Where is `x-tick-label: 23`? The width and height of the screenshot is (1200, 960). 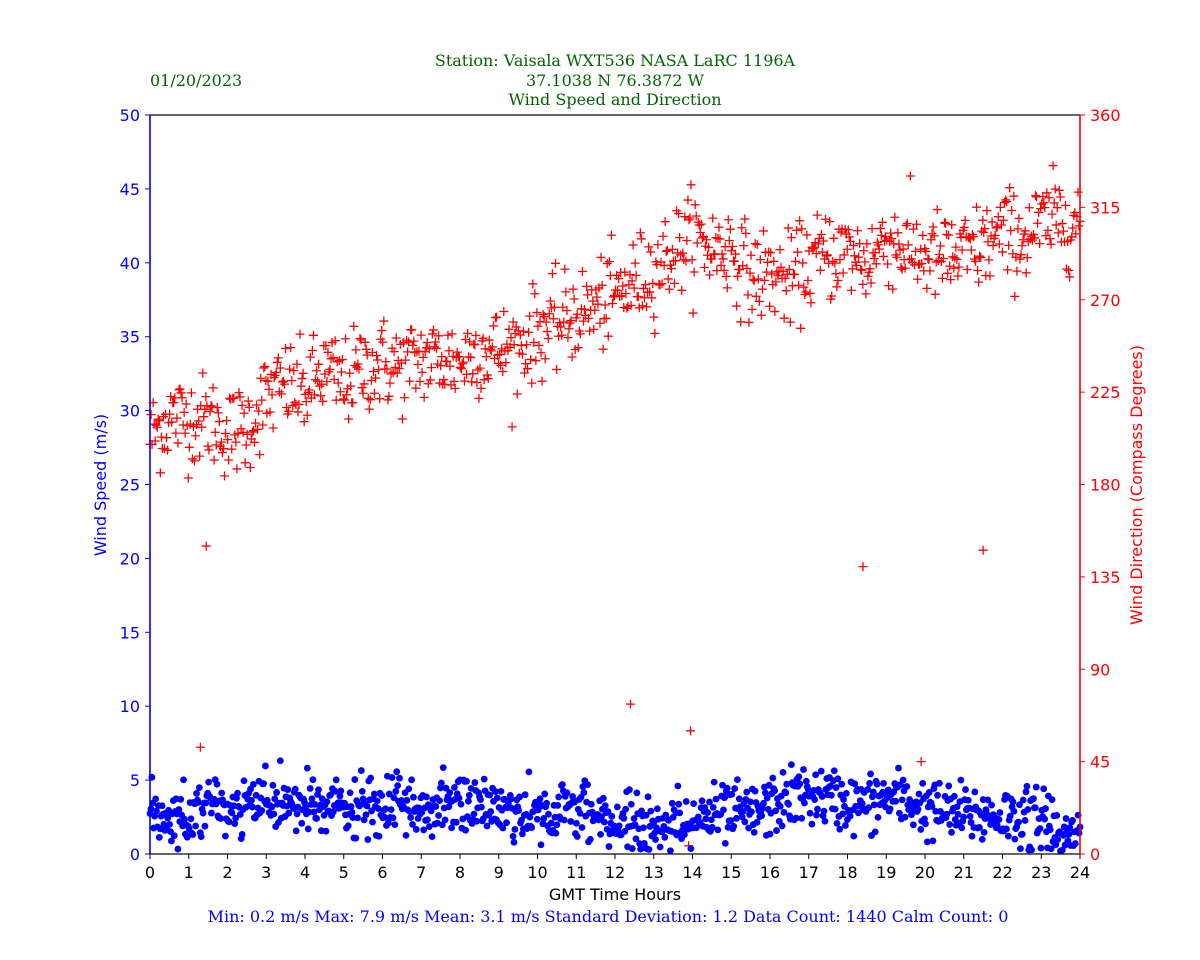 x-tick-label: 23 is located at coordinates (1041, 872).